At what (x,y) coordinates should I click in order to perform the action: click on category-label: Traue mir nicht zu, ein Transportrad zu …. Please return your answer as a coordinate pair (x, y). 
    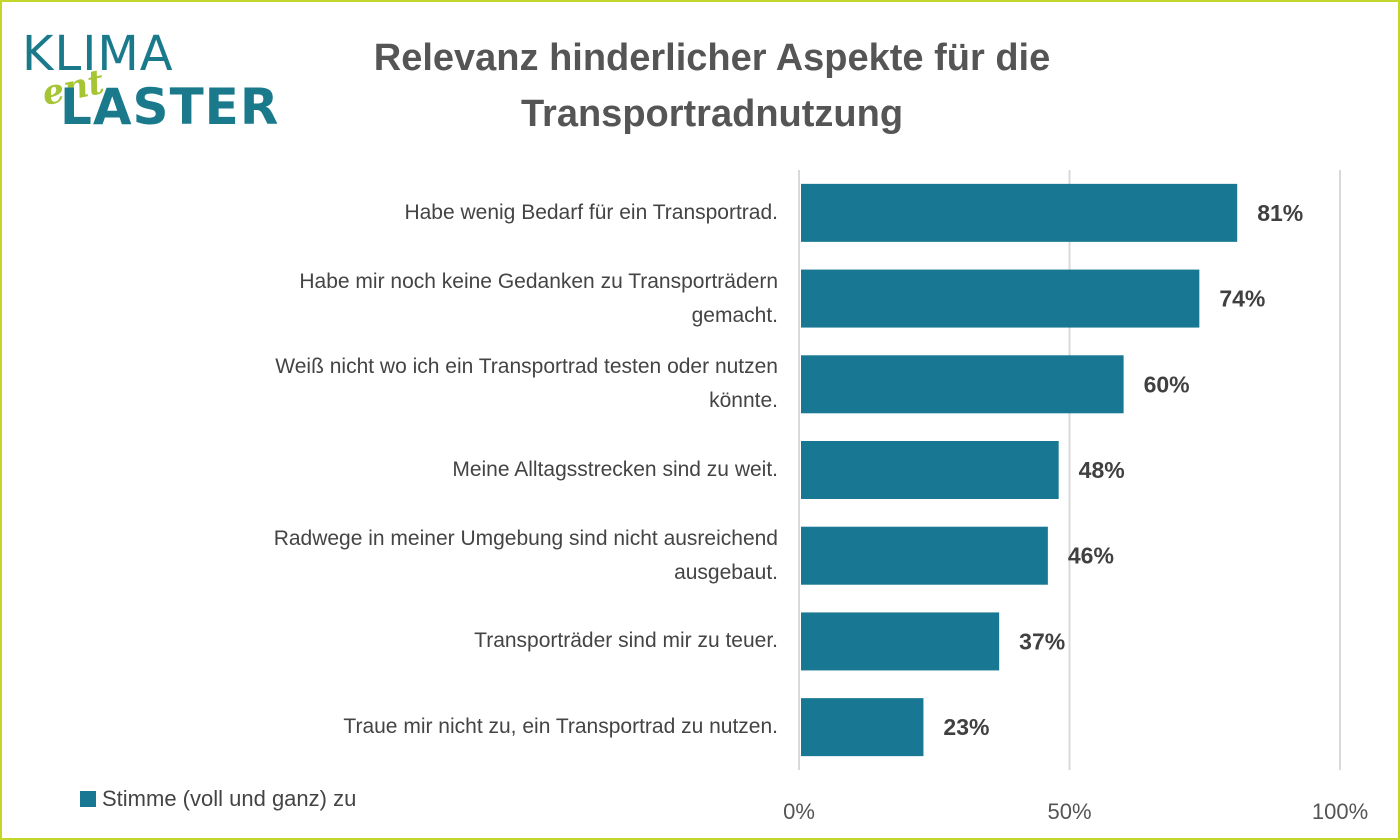
    Looking at the image, I should click on (458, 727).